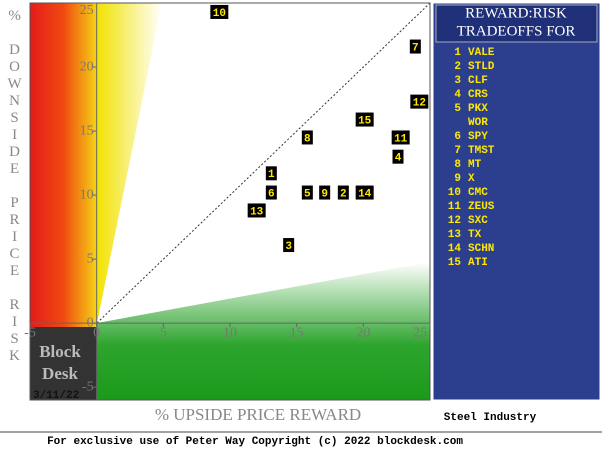 This screenshot has width=602, height=460. I want to click on legend-number: 6, so click(457, 137).